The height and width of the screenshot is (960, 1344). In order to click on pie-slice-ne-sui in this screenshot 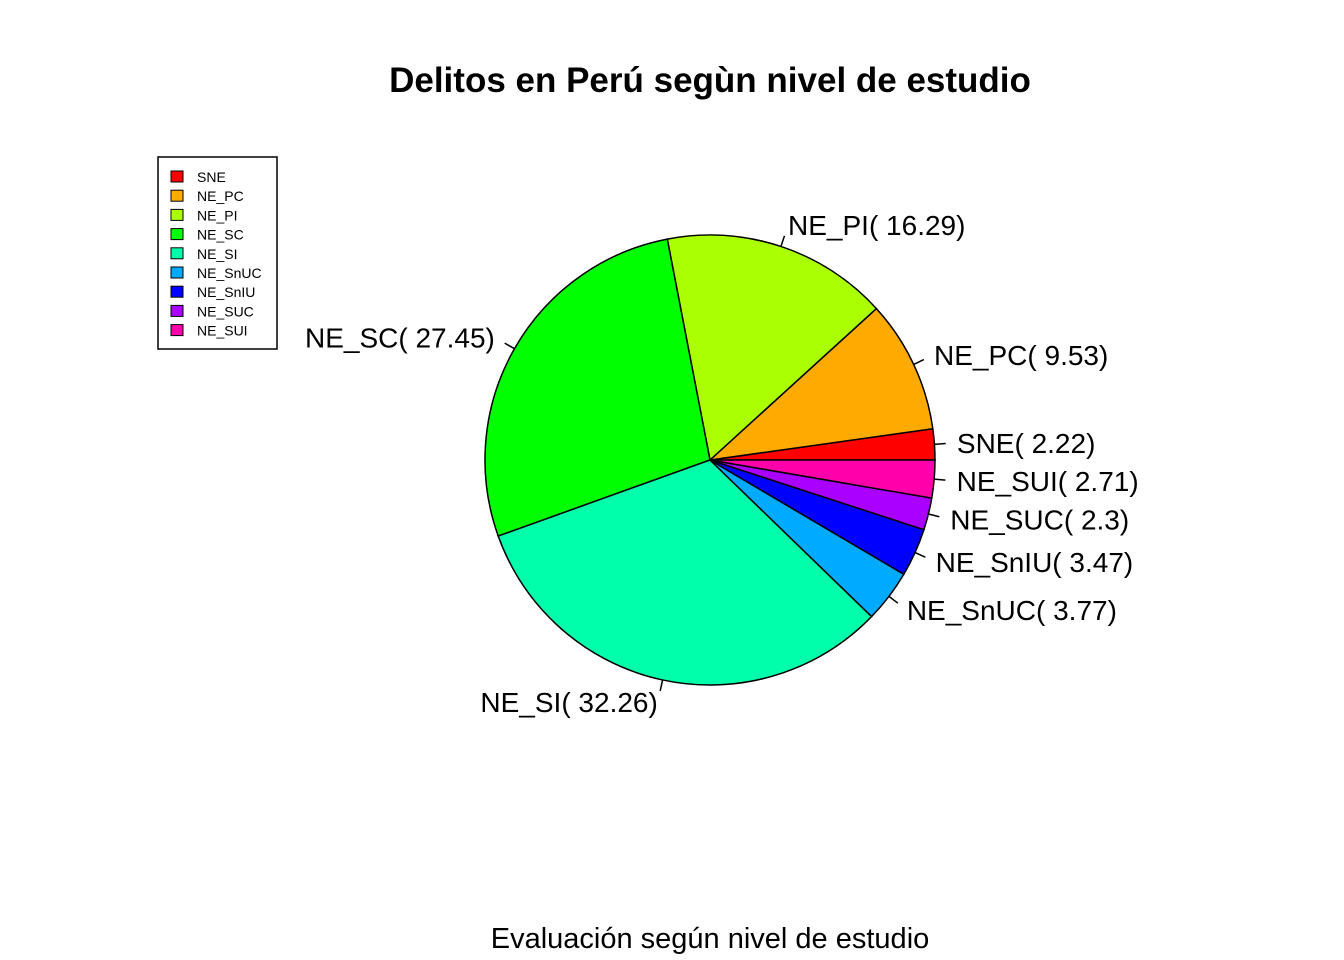, I will do `click(822, 479)`.